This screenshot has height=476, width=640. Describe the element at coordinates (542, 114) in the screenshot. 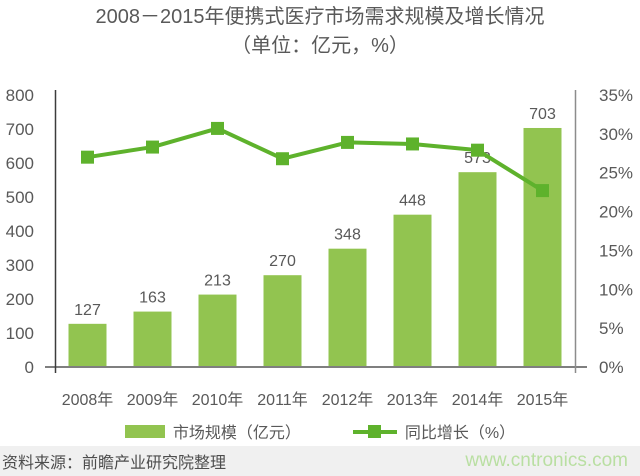

I see `bar-value-label: 703` at that location.